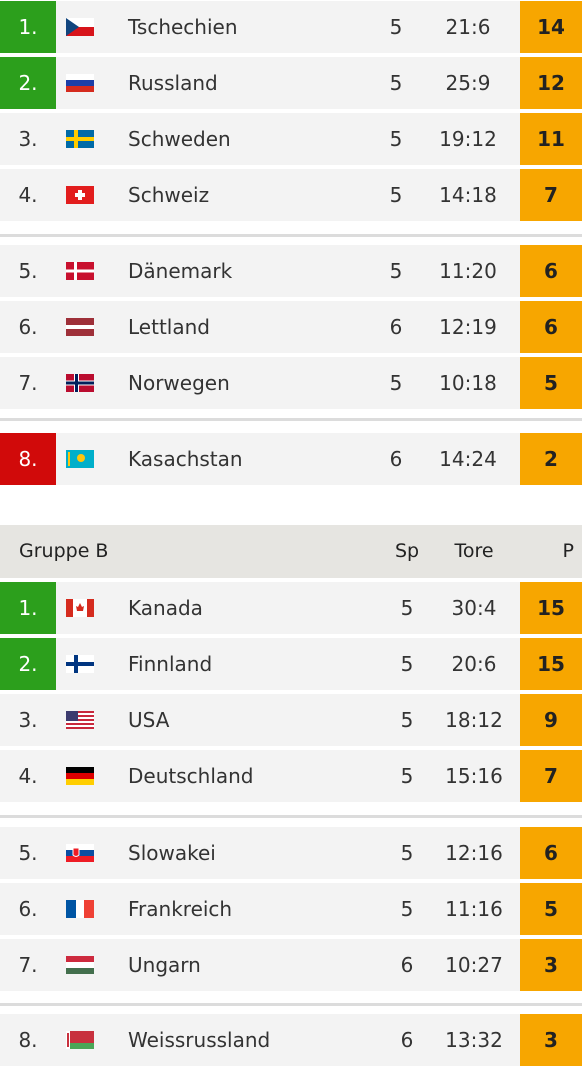 The width and height of the screenshot is (582, 1066). Describe the element at coordinates (468, 195) in the screenshot. I see `goals: 14:18` at that location.